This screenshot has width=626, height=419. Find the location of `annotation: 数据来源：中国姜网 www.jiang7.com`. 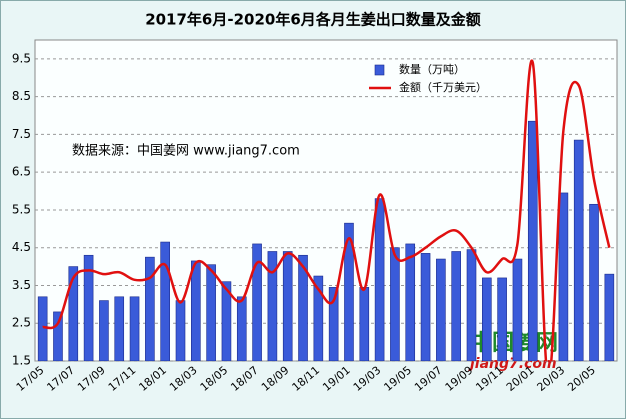

annotation: 数据来源：中国姜网 www.jiang7.com is located at coordinates (186, 151).